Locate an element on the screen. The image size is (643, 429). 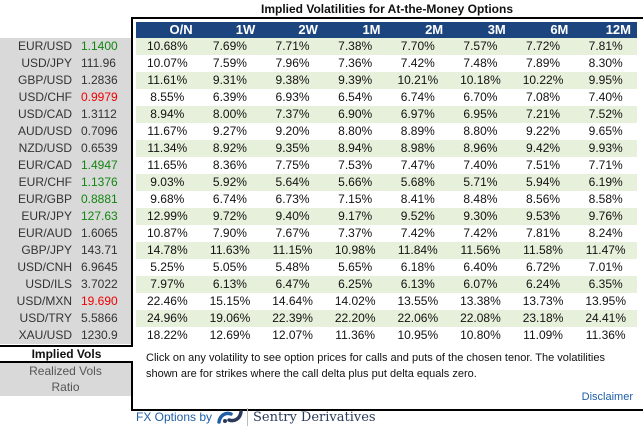
vol-cell: 6.93% is located at coordinates (292, 97).